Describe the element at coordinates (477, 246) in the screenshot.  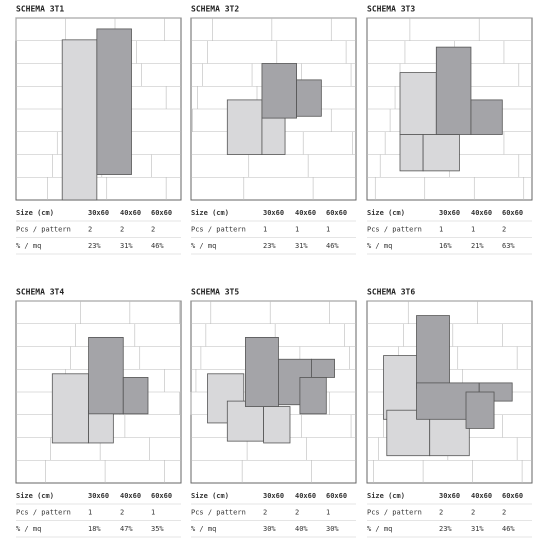
I see `table-cell: 21%` at that location.